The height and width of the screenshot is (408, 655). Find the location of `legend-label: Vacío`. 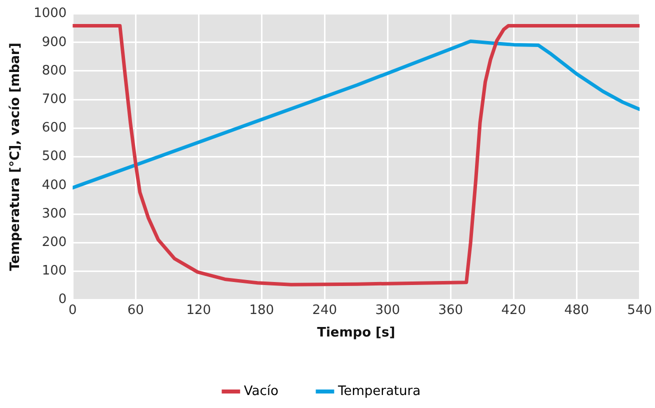

legend-label: Vacío is located at coordinates (261, 391).